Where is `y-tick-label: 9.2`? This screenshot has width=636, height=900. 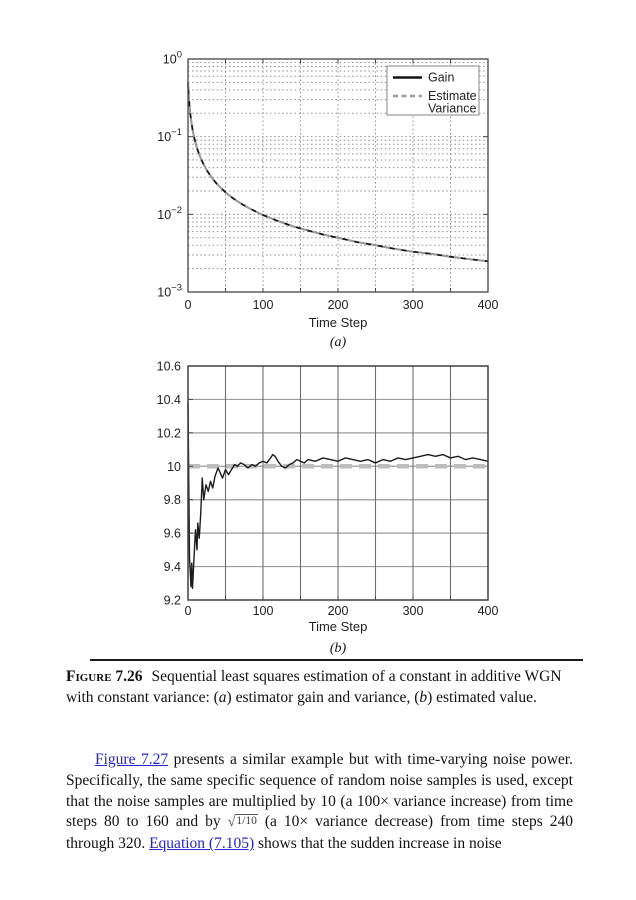
y-tick-label: 9.2 is located at coordinates (172, 601).